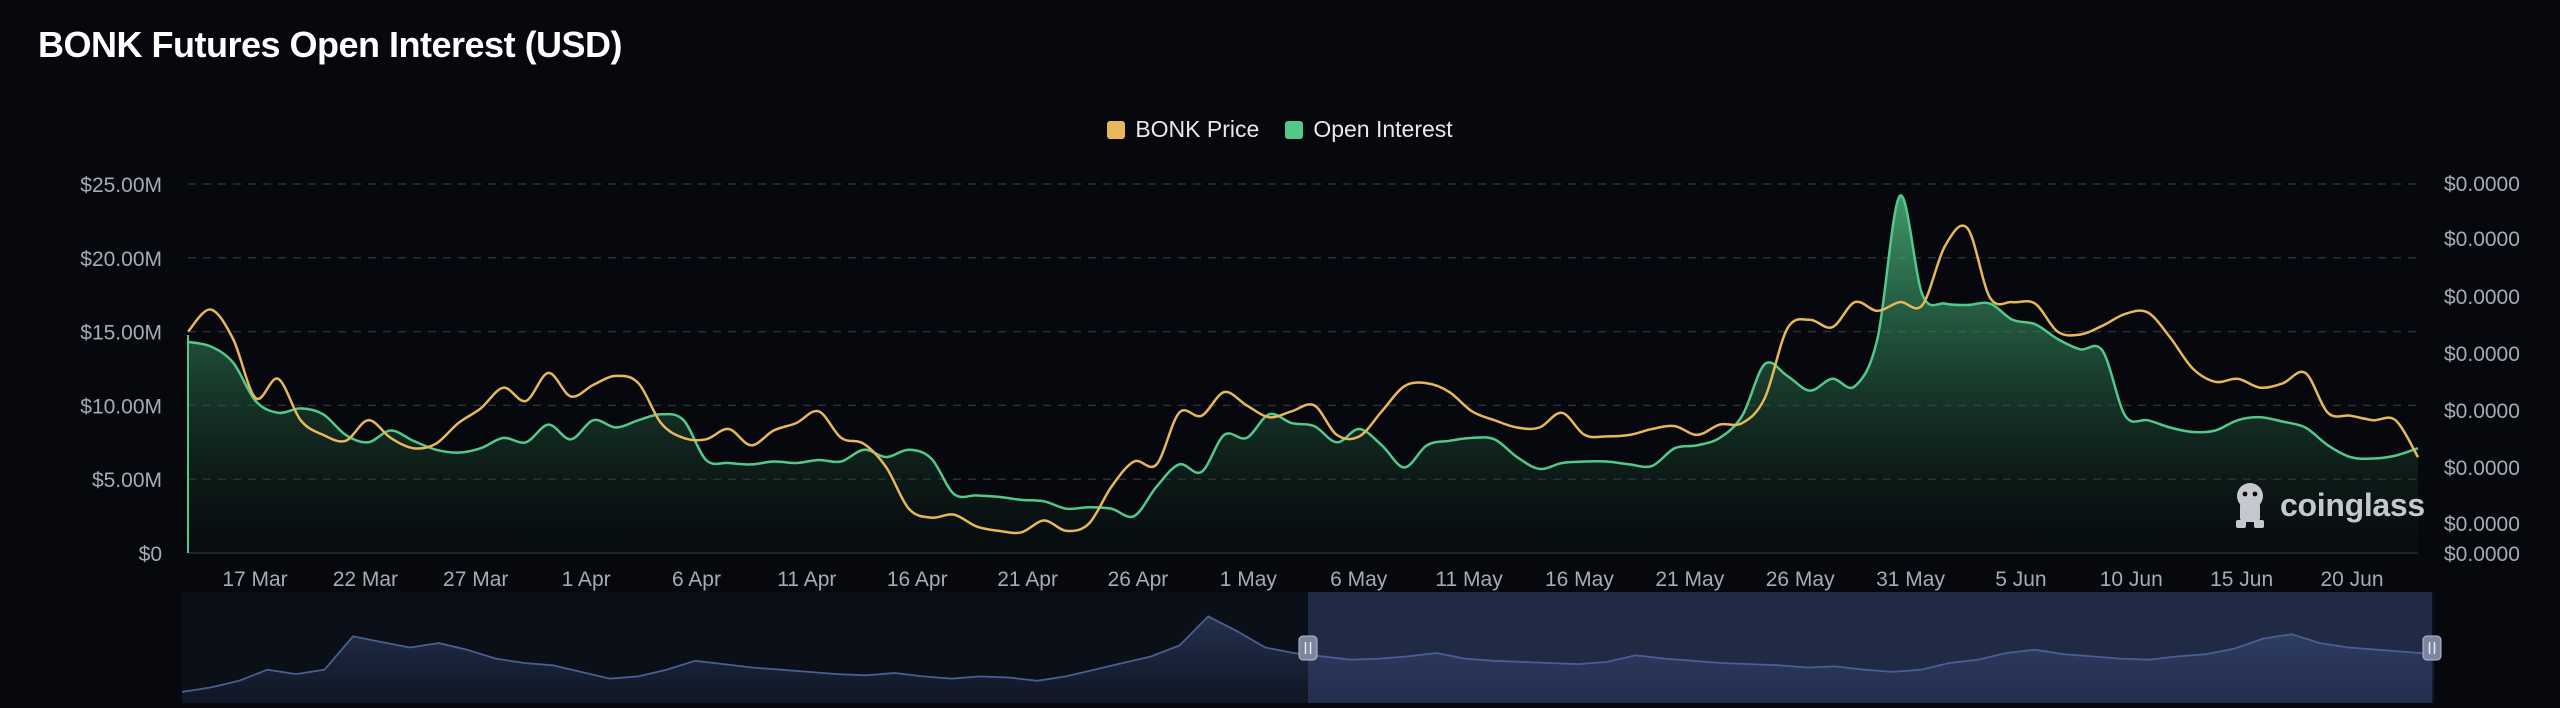 The height and width of the screenshot is (708, 2560). Describe the element at coordinates (1249, 579) in the screenshot. I see `x-tick-label: 1 May` at that location.